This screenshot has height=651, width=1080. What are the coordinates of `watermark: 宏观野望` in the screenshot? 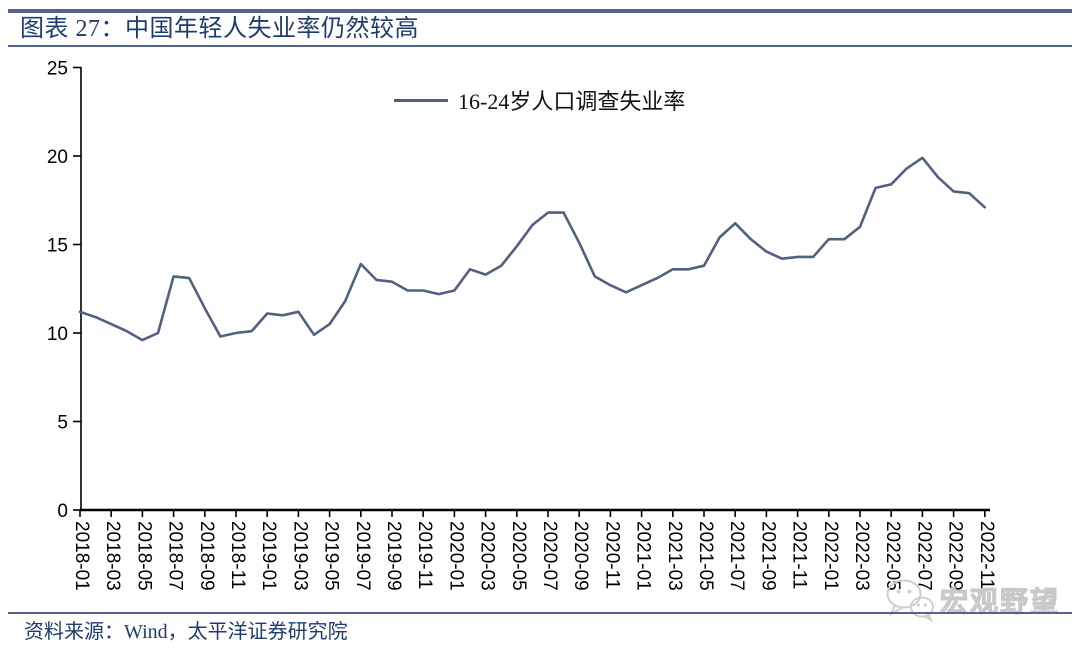 It's located at (972, 600).